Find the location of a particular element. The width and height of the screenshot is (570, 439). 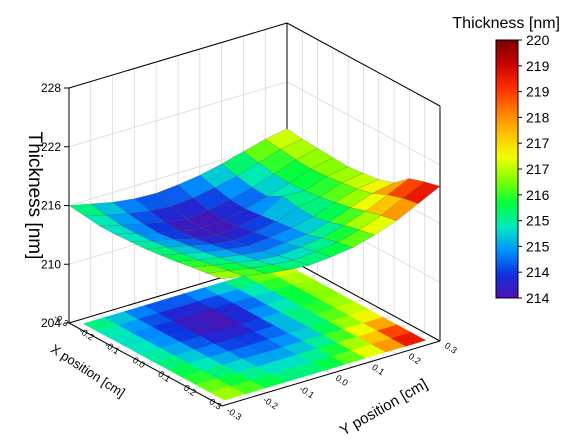

x-tick-label: 0.2 is located at coordinates (190, 390).